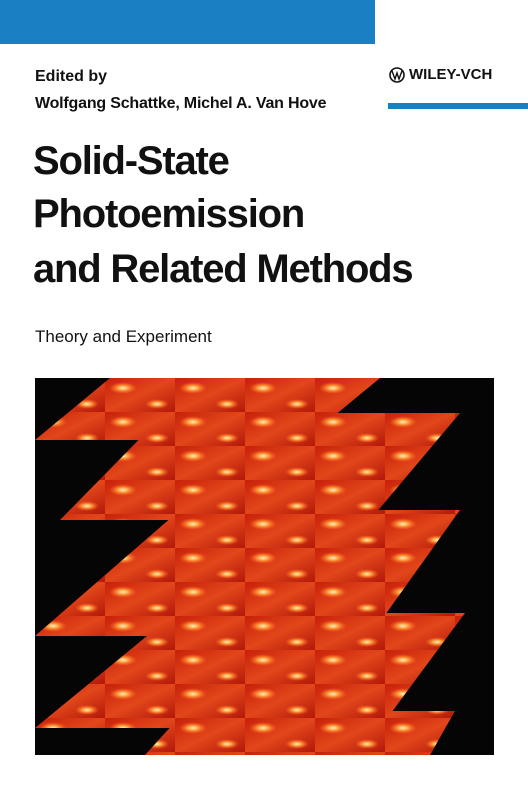  What do you see at coordinates (131, 161) in the screenshot?
I see `title-line: Solid-State` at bounding box center [131, 161].